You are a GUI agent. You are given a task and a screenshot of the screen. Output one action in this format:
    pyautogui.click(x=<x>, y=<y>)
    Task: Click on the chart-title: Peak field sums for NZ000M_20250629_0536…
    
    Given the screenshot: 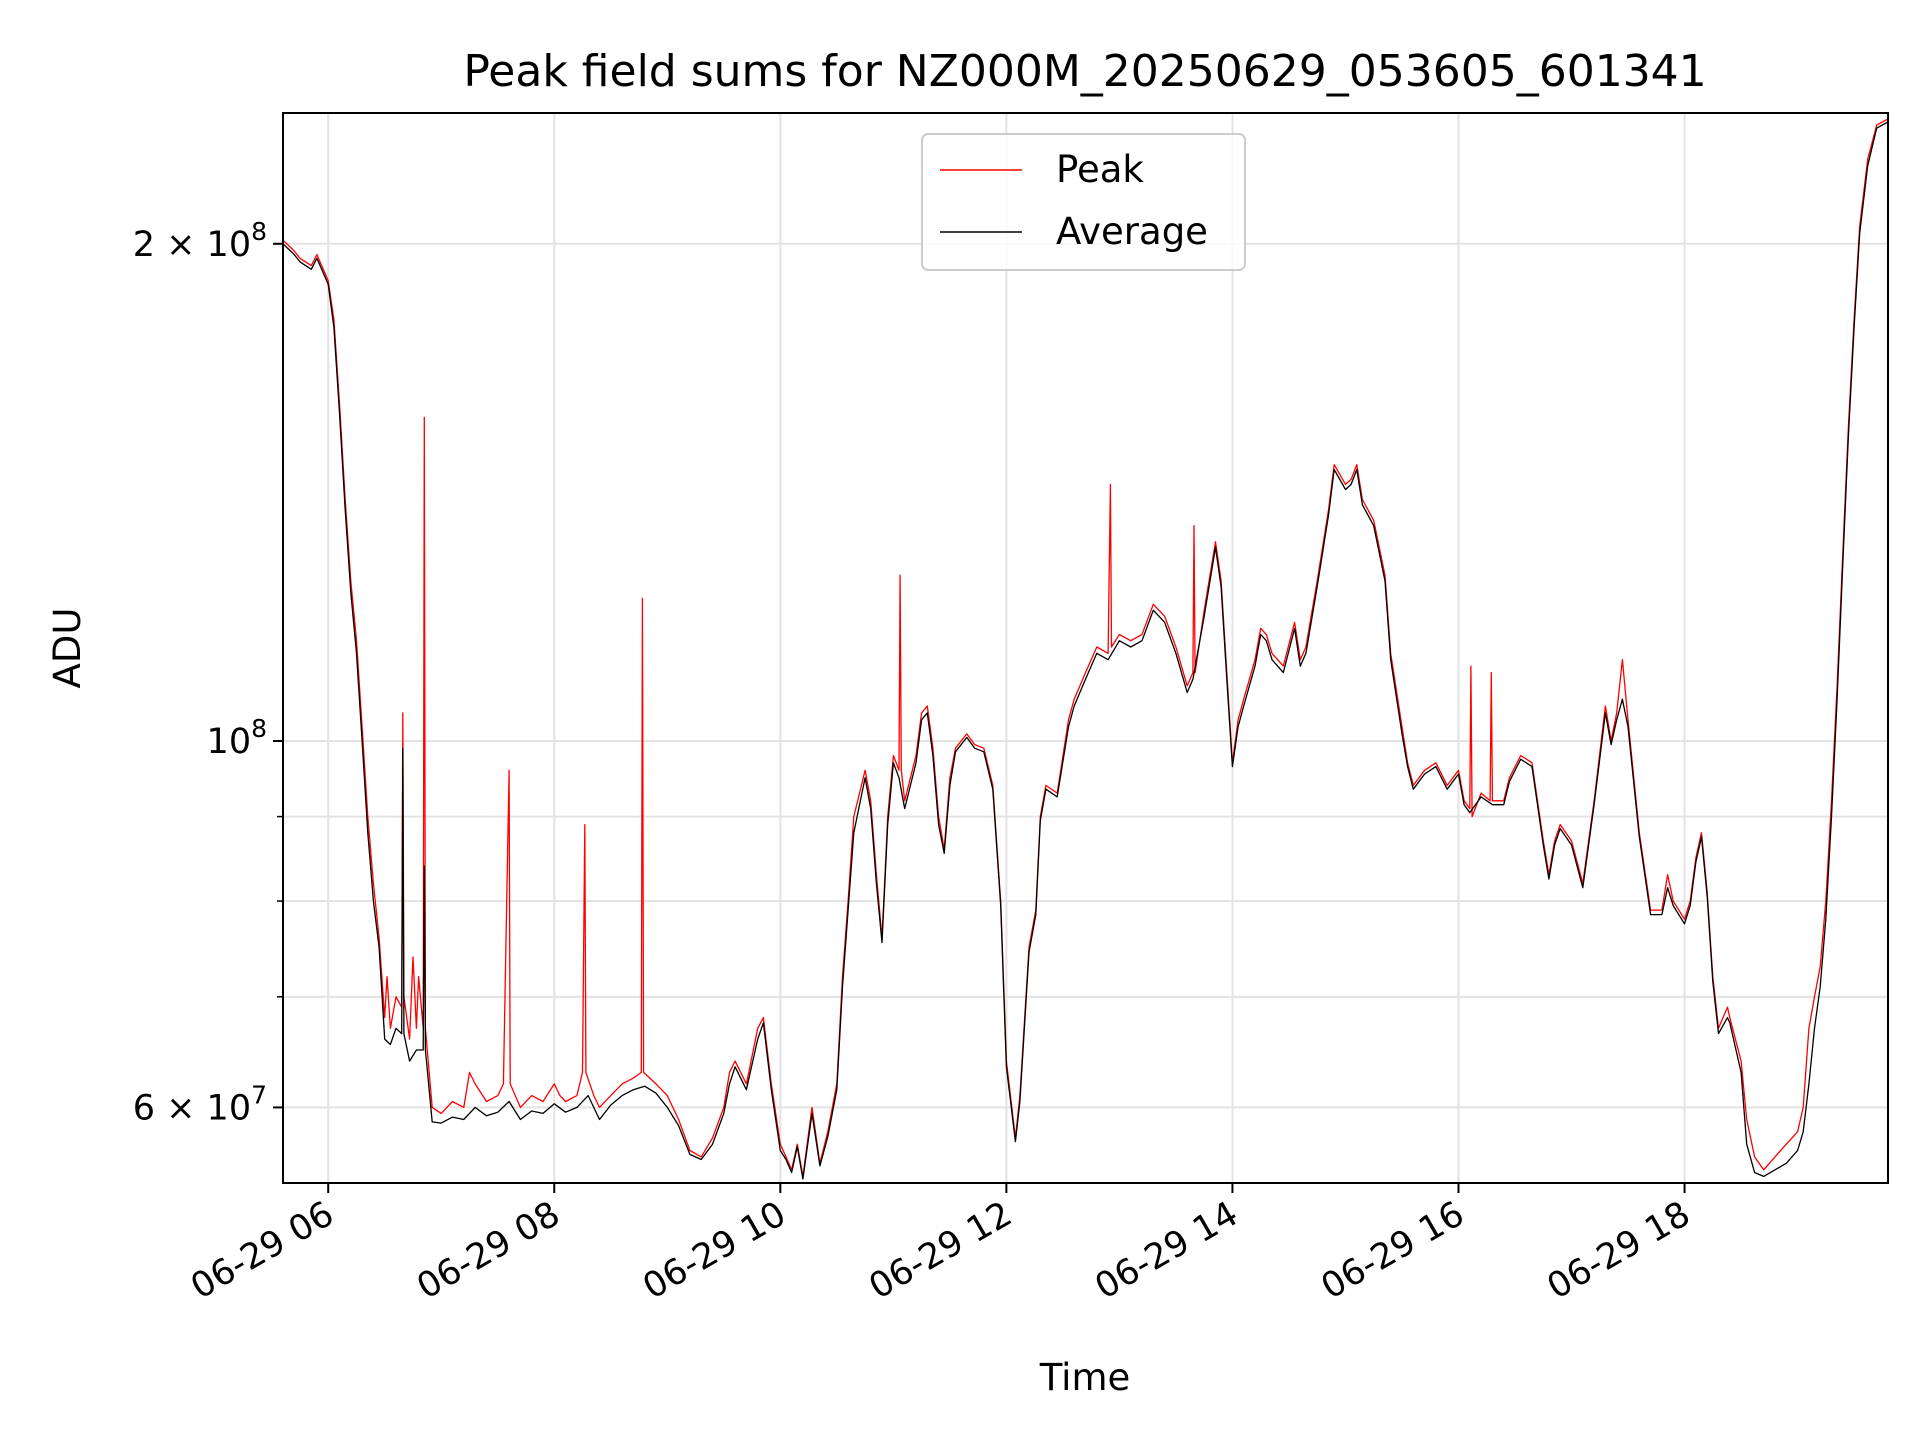 What is the action you would take?
    pyautogui.click(x=1084, y=71)
    